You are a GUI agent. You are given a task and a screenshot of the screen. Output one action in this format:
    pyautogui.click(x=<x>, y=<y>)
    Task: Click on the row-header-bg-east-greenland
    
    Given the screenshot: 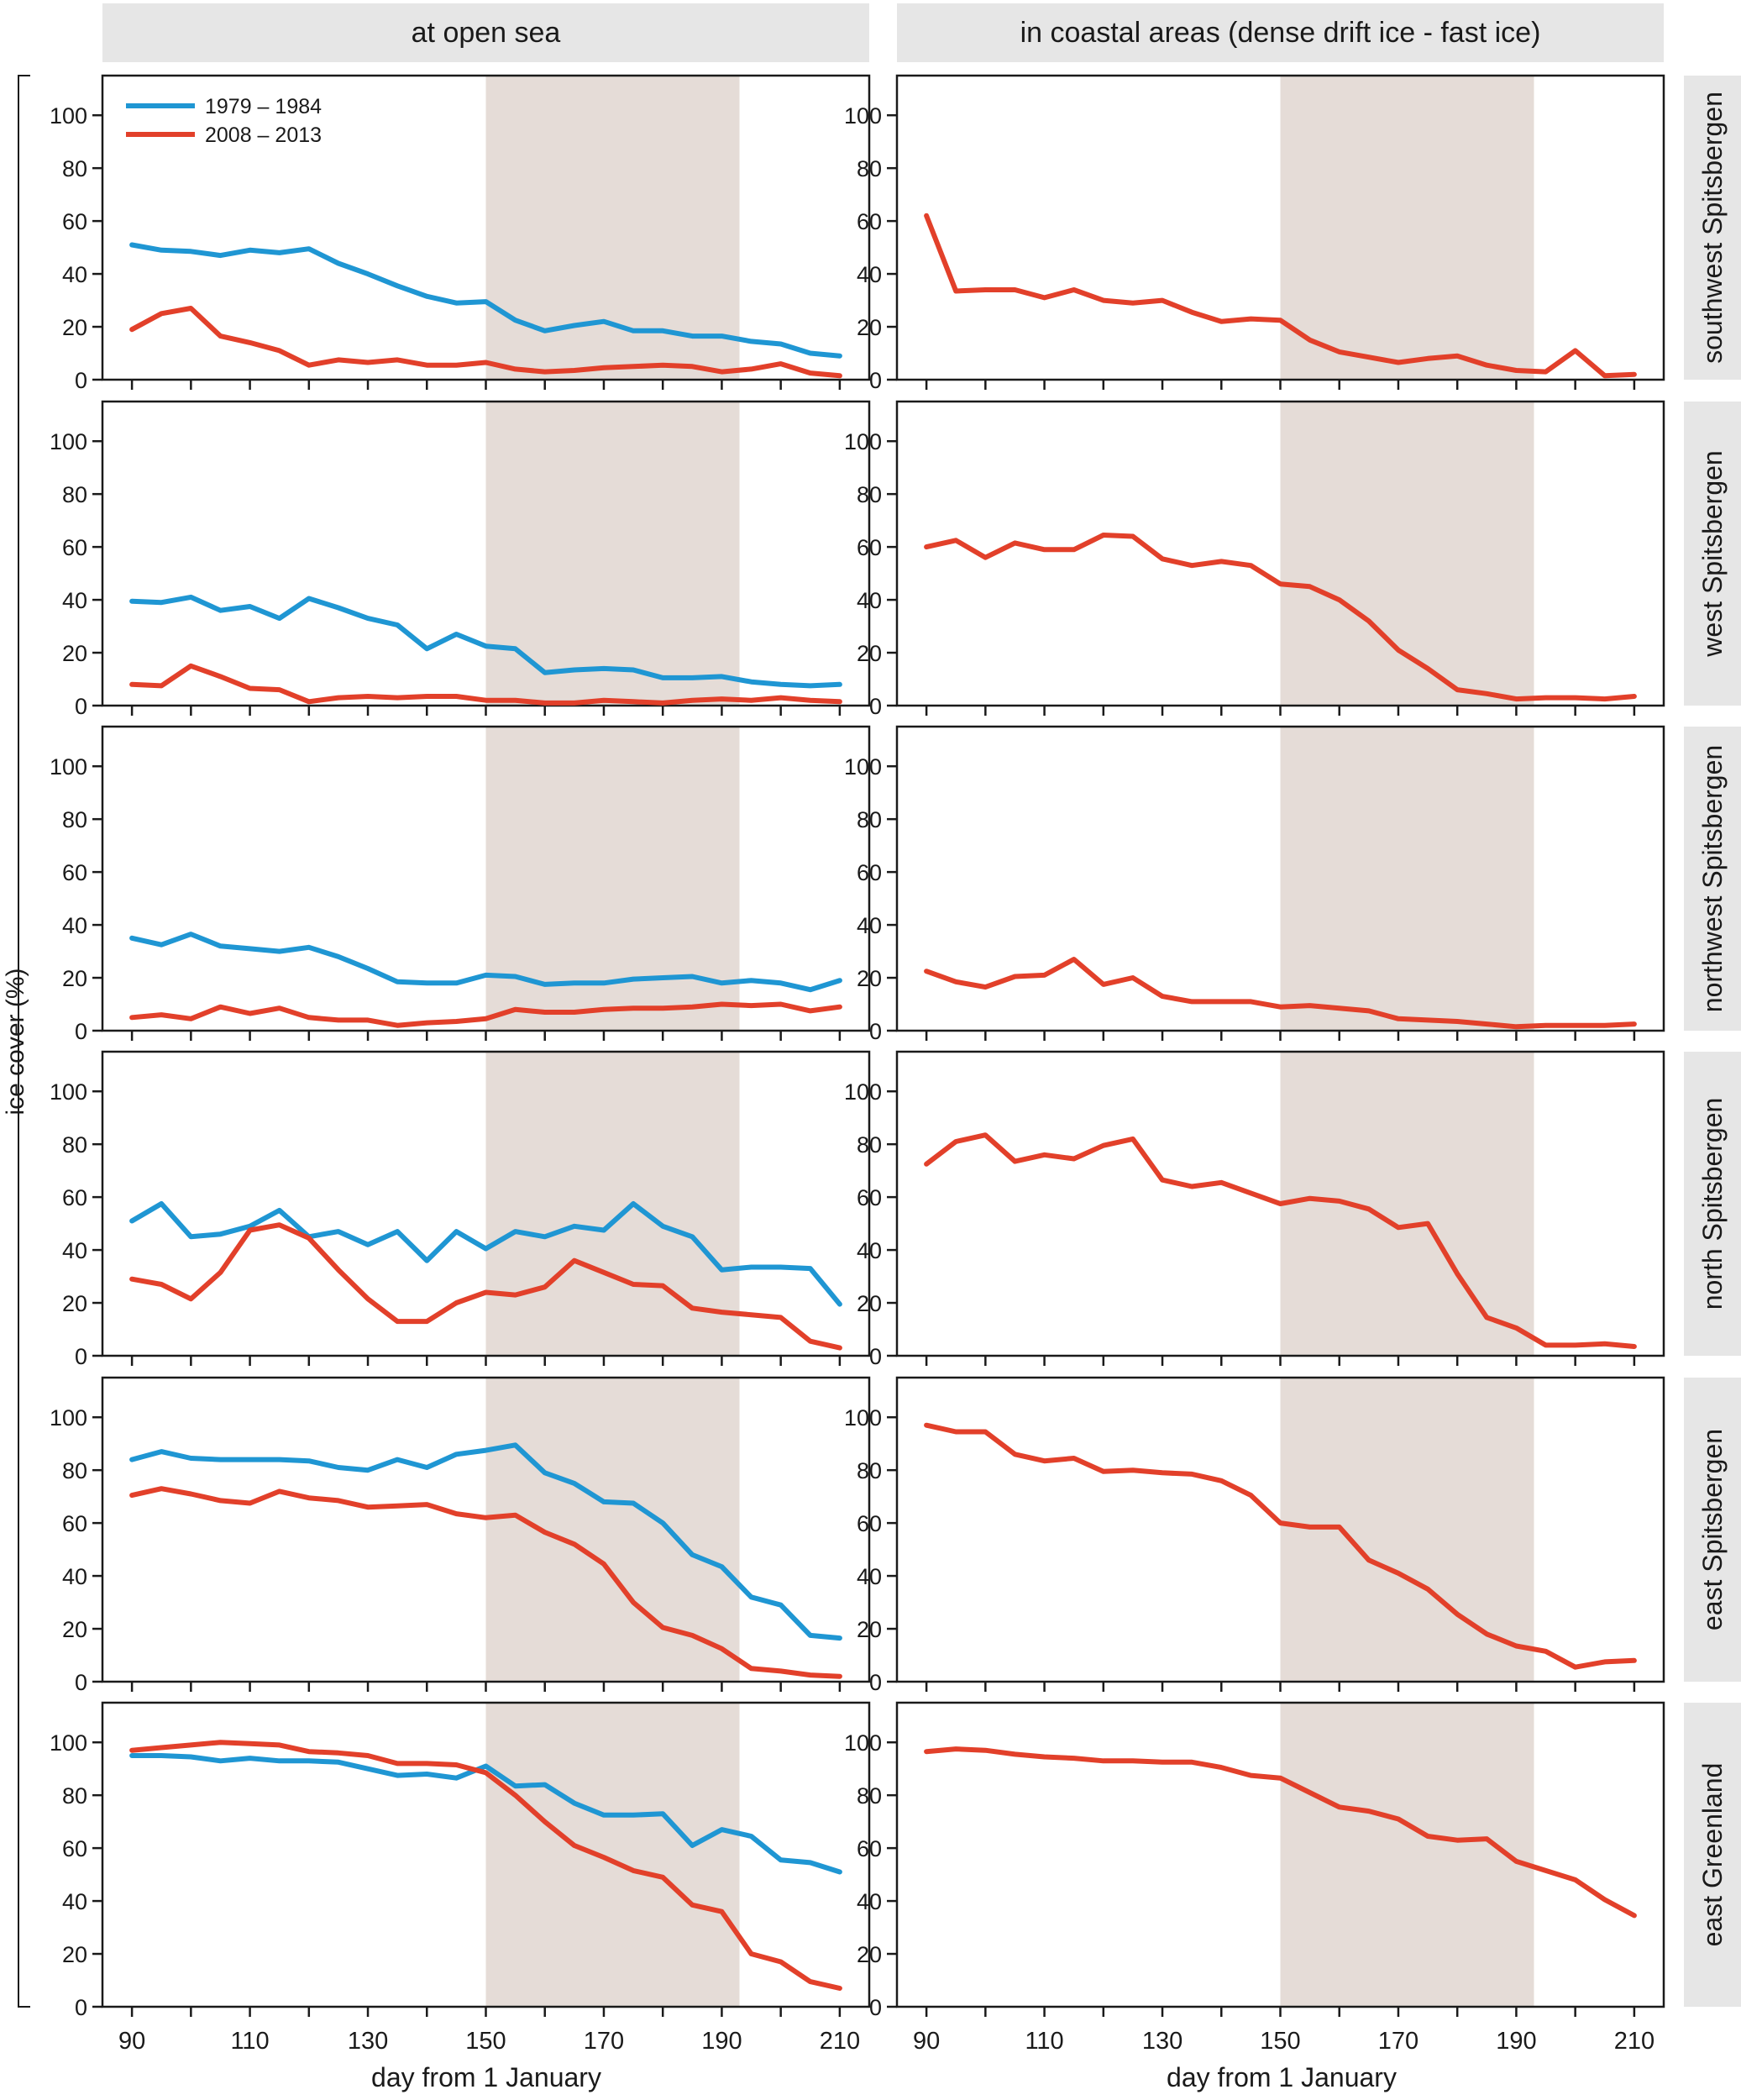 What is the action you would take?
    pyautogui.click(x=1713, y=1855)
    